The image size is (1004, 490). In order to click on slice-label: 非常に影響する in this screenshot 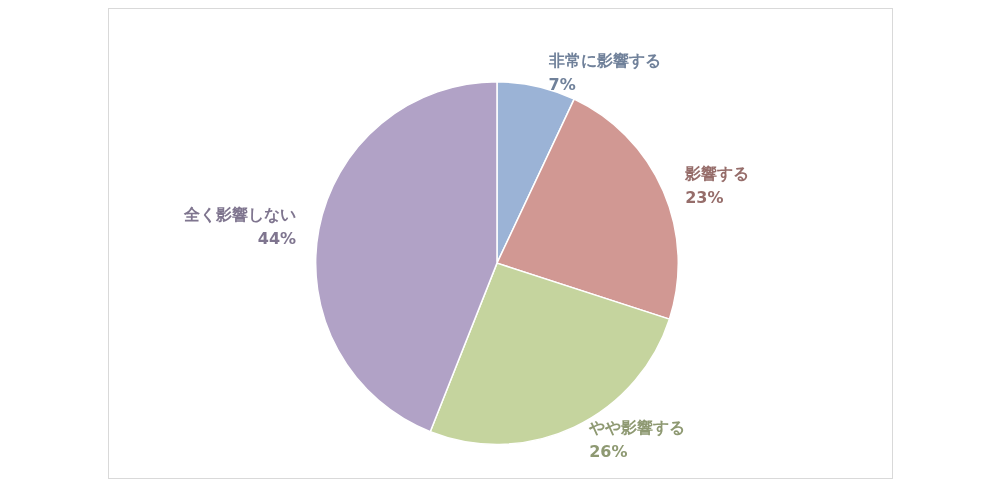, I will do `click(604, 61)`.